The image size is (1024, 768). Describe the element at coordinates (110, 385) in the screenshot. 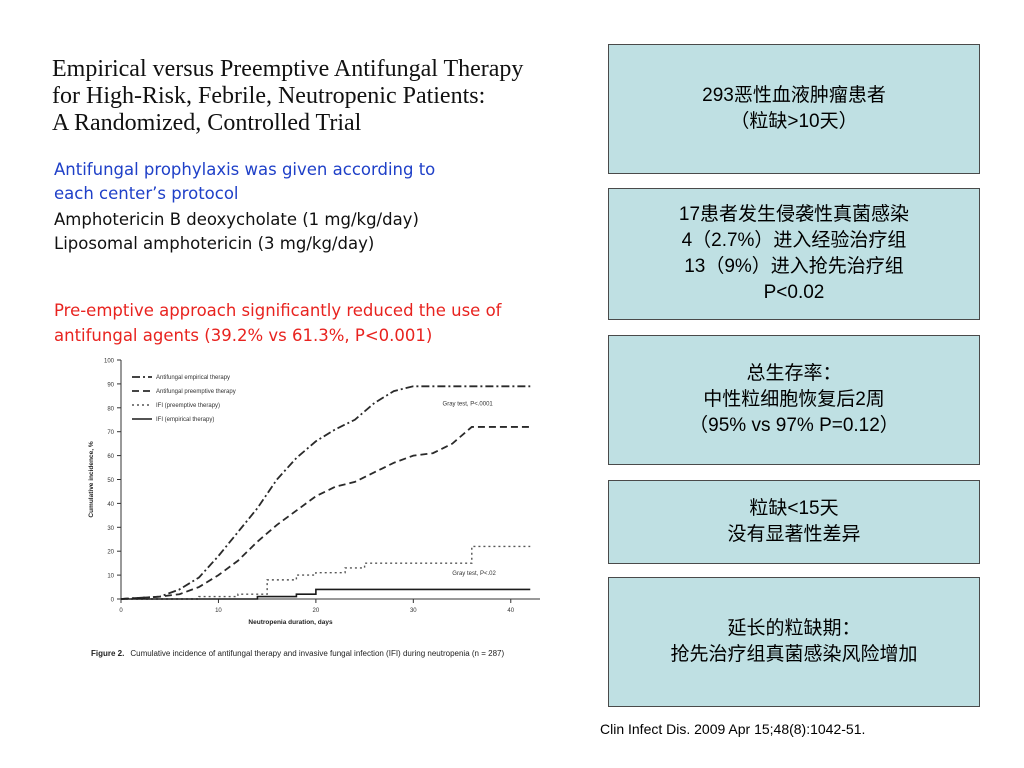

I see `y-tick-label: 90` at that location.